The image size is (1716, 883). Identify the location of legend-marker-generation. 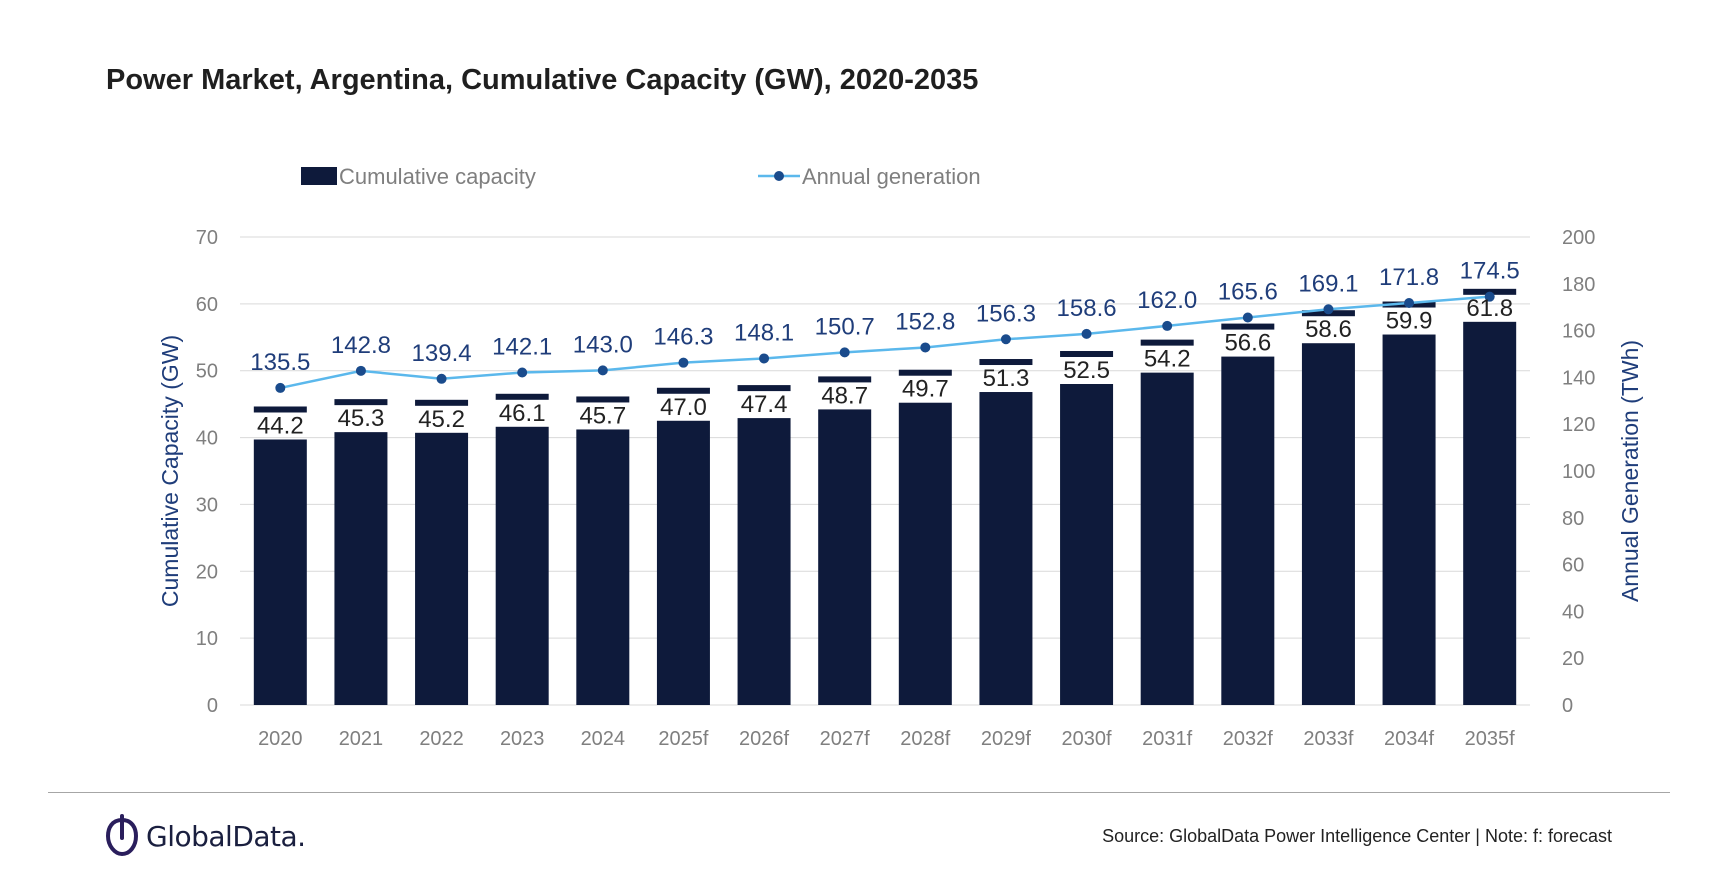
(779, 176).